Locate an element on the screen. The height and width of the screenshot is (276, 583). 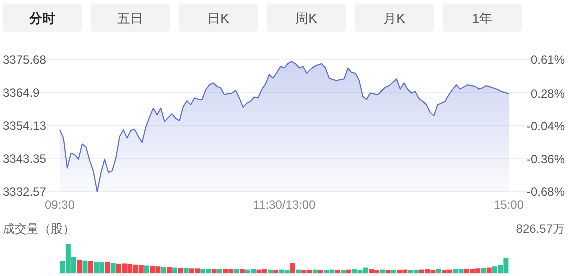
text: 月K is located at coordinates (395, 18).